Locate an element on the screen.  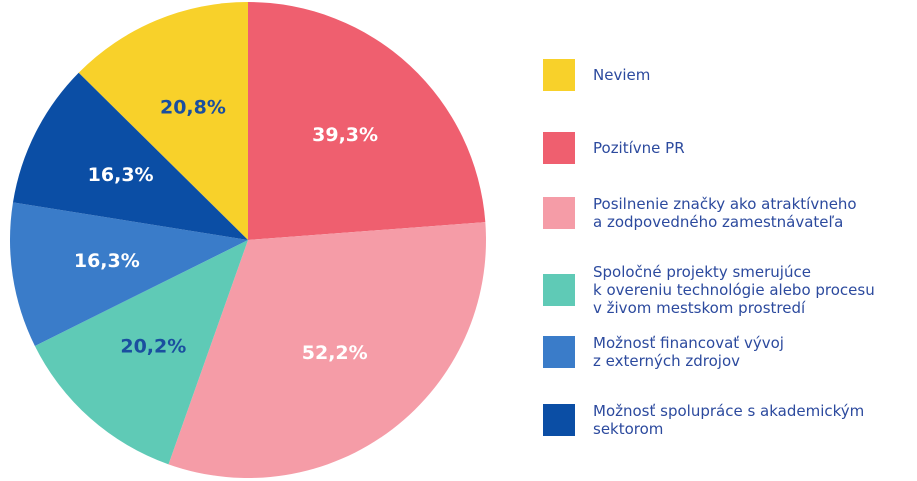
slice-label: 20,2% is located at coordinates (153, 346).